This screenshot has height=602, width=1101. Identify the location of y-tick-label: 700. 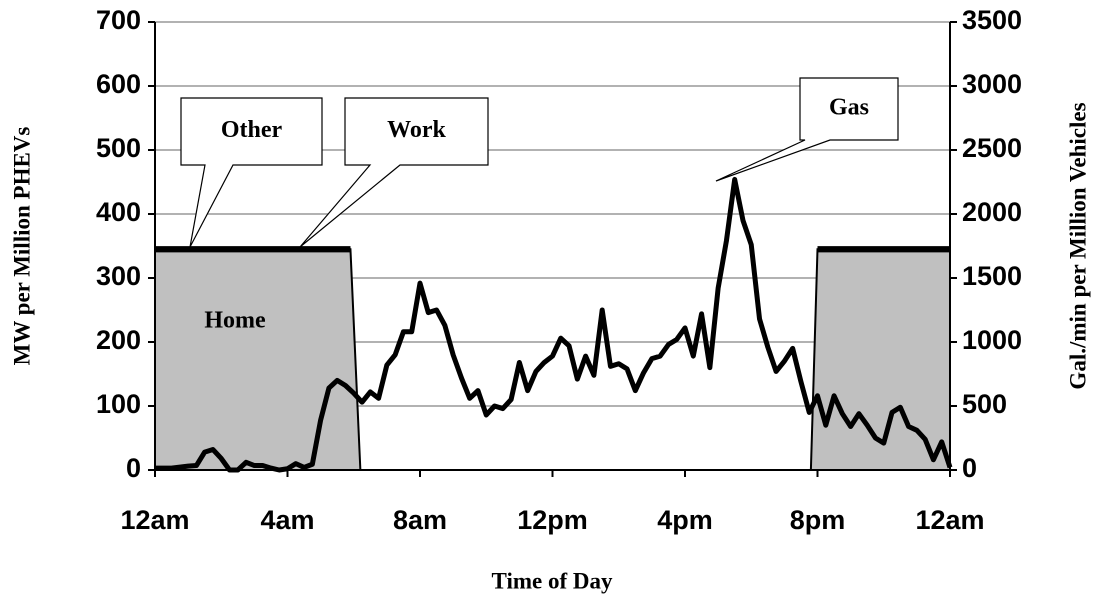
(118, 20).